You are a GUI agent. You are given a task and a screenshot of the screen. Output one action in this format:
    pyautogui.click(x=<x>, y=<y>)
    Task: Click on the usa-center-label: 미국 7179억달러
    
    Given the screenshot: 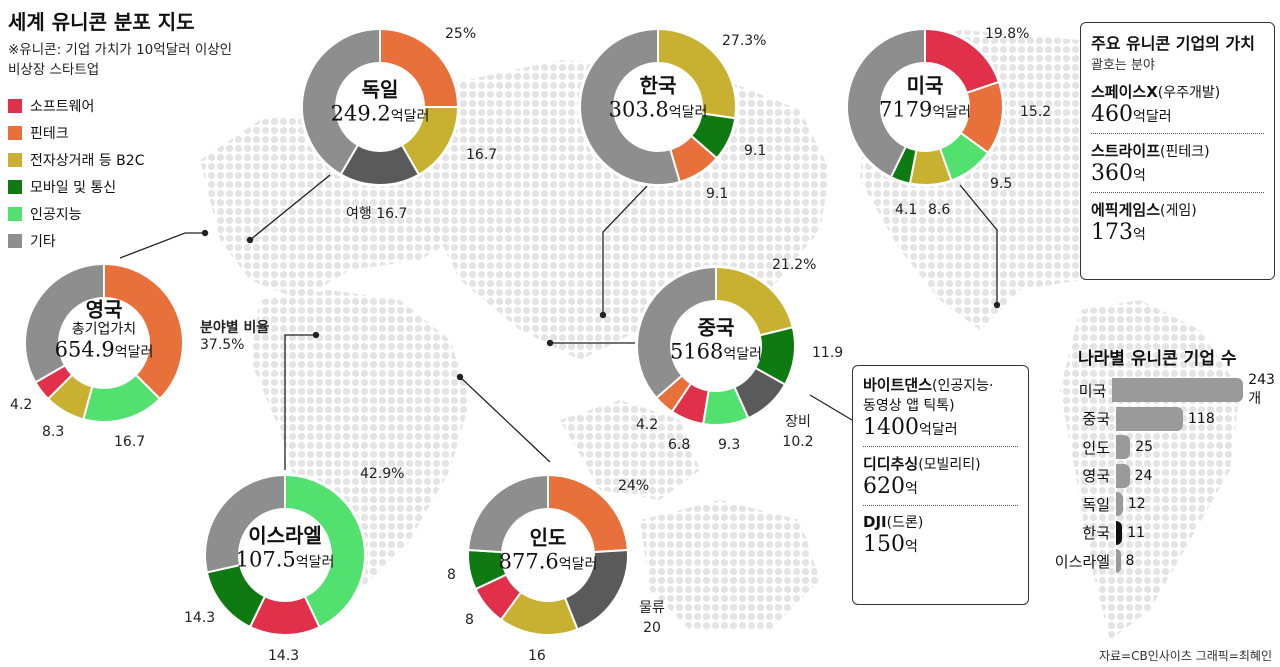 What is the action you would take?
    pyautogui.click(x=925, y=98)
    